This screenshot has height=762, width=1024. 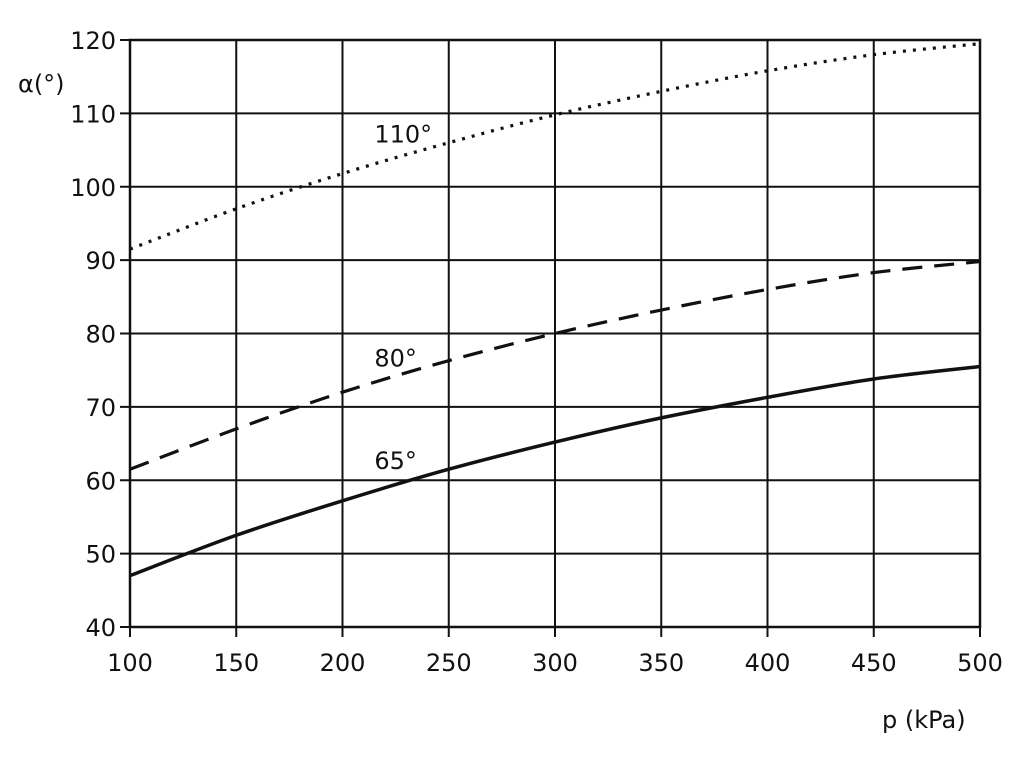 I want to click on x-tick-label: 450, so click(x=874, y=663).